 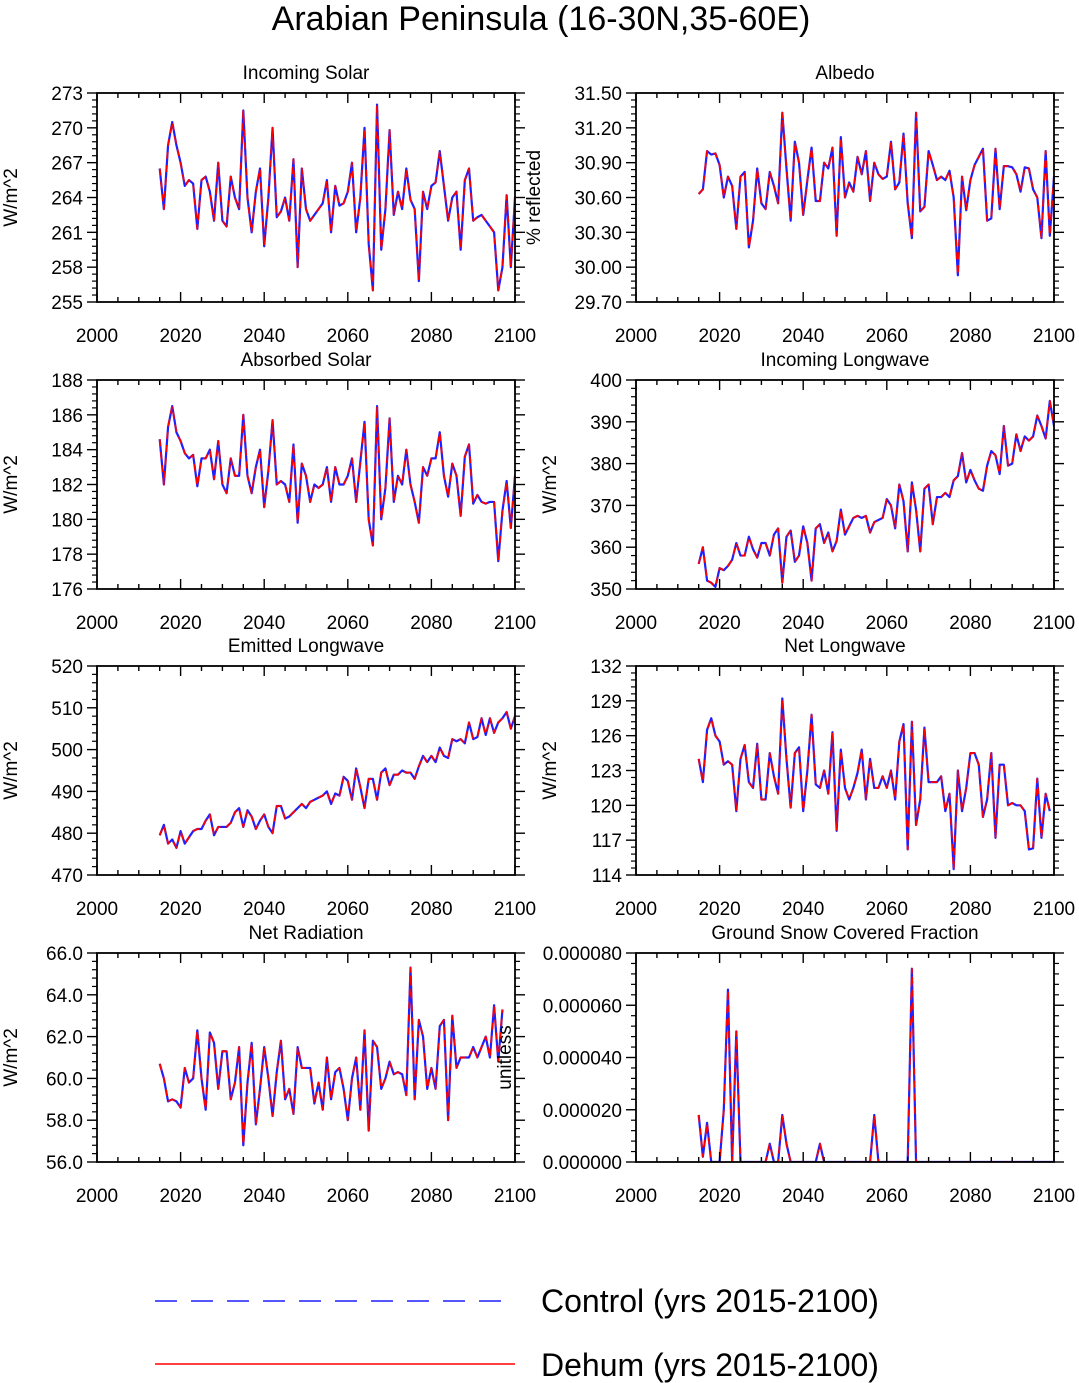 What do you see at coordinates (606, 772) in the screenshot?
I see `y-tick-label: 123` at bounding box center [606, 772].